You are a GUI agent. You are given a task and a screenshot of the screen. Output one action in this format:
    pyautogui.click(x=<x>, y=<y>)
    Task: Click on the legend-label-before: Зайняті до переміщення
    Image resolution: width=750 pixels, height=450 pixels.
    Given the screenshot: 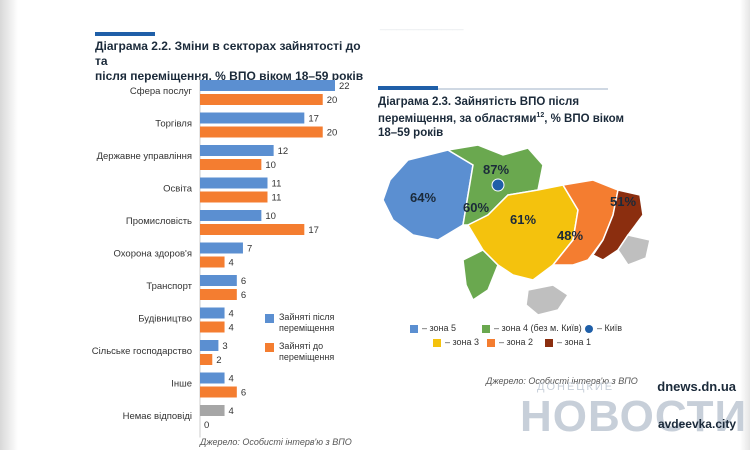 What is the action you would take?
    pyautogui.click(x=307, y=351)
    